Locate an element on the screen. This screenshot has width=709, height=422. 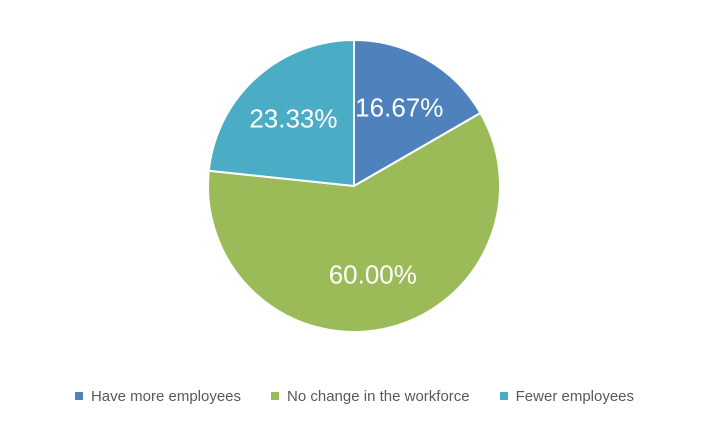
pie-slice-fewer-employees is located at coordinates (281, 113).